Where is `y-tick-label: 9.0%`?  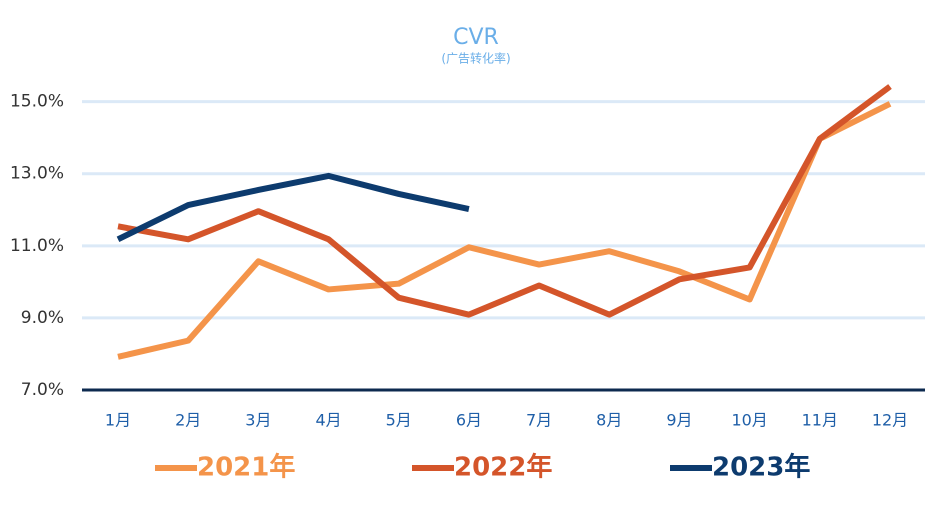 y-tick-label: 9.0% is located at coordinates (42, 318).